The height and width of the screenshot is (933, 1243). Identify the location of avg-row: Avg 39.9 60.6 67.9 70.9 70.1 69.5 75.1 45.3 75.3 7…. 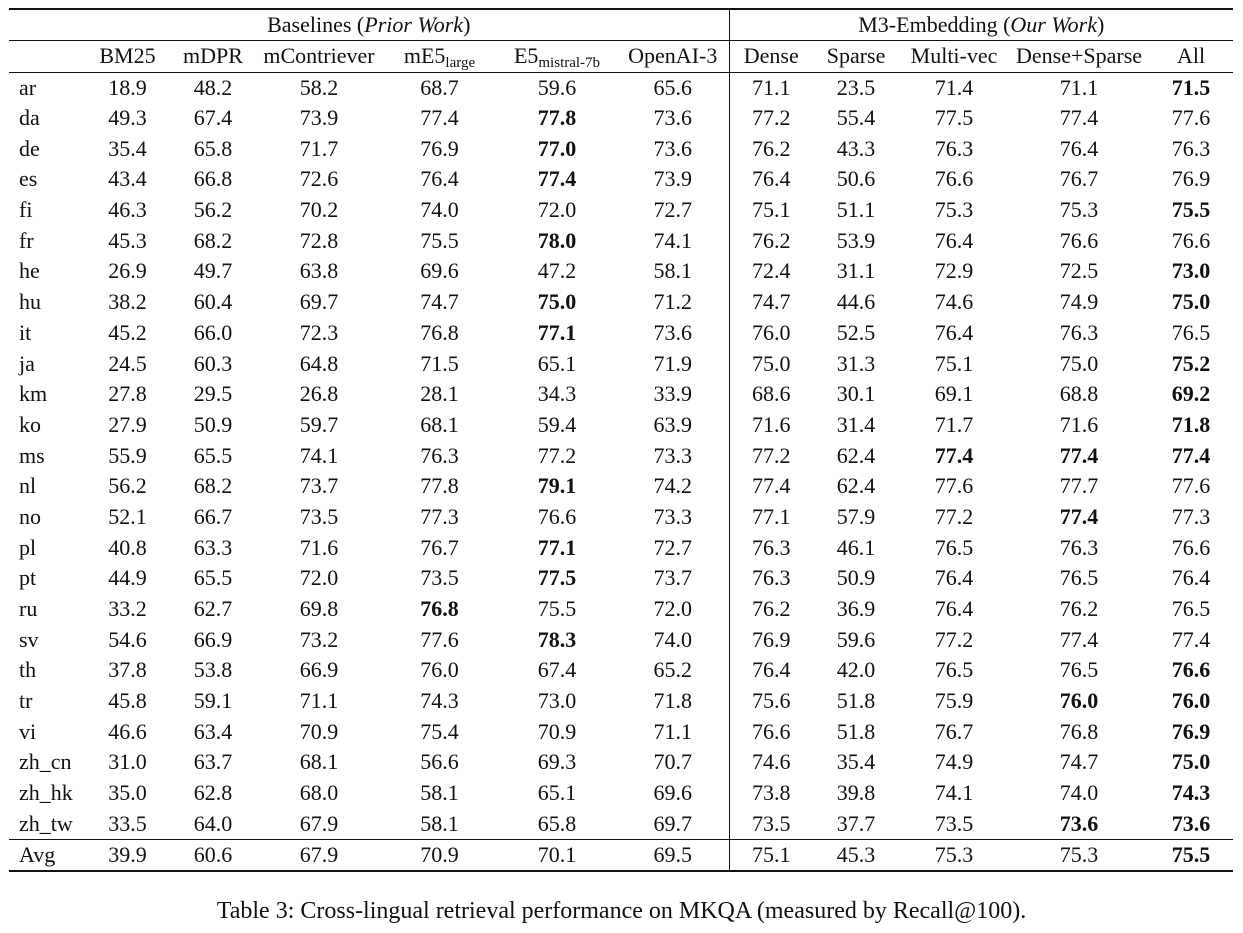
(621, 855).